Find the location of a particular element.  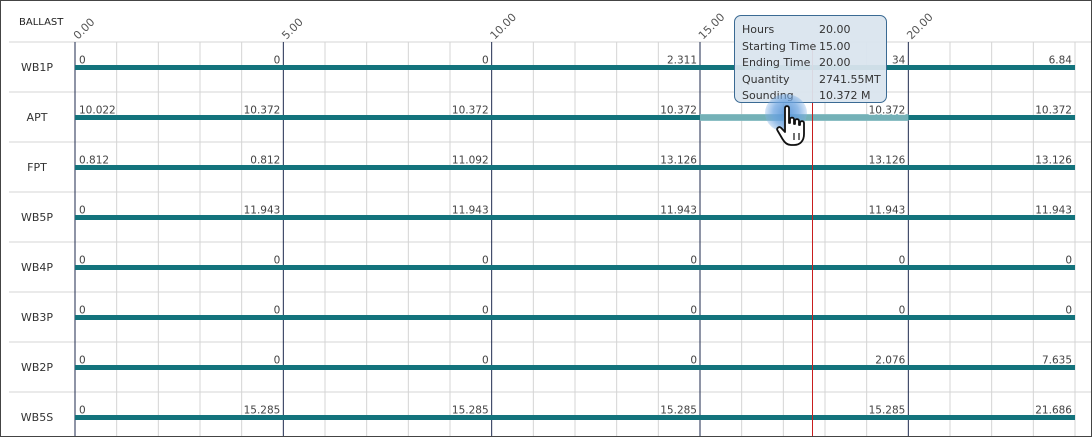

tooltip-row-quantity: Quantity 2741.55MT is located at coordinates (814, 80).